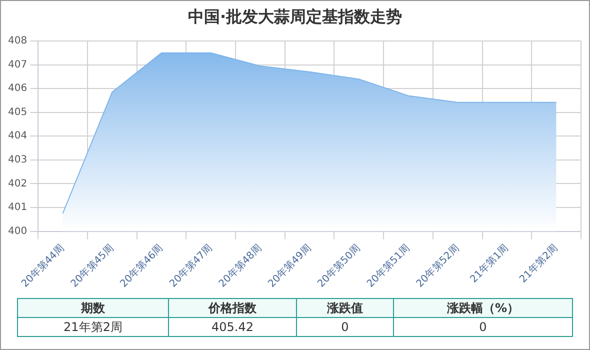 This screenshot has height=350, width=590. What do you see at coordinates (538, 264) in the screenshot?
I see `x-tick-label: 21年第2周` at bounding box center [538, 264].